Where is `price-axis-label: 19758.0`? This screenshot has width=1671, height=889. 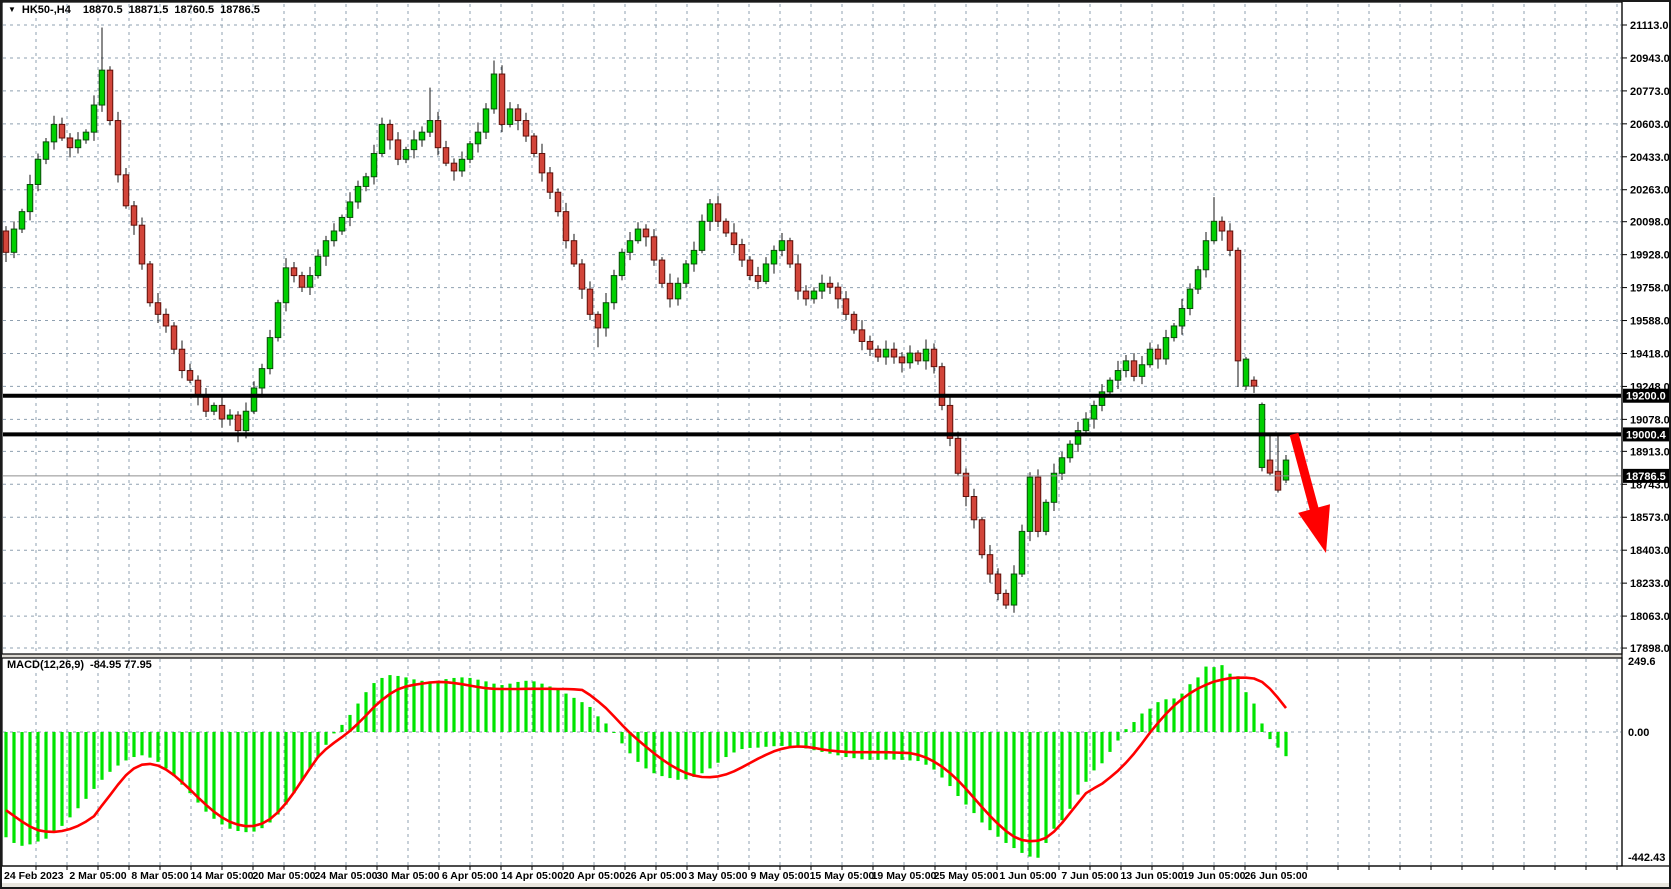 price-axis-label: 19758.0 is located at coordinates (1650, 289).